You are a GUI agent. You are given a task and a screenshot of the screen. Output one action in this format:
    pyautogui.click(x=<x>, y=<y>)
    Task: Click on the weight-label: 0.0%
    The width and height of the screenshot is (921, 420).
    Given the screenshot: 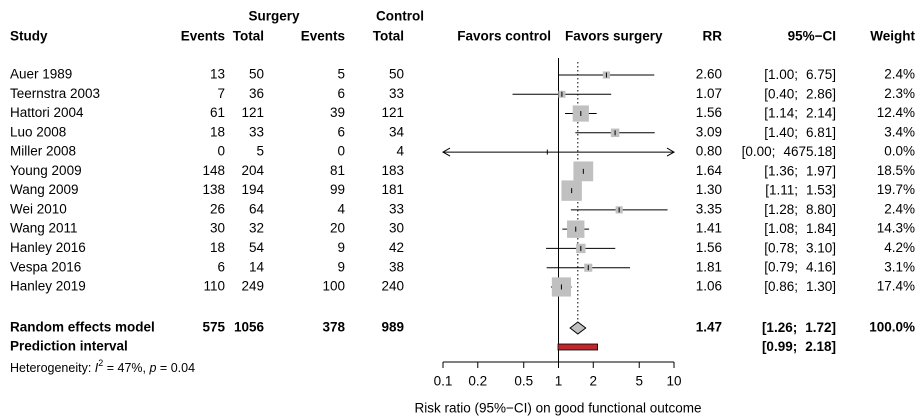 What is the action you would take?
    pyautogui.click(x=899, y=151)
    